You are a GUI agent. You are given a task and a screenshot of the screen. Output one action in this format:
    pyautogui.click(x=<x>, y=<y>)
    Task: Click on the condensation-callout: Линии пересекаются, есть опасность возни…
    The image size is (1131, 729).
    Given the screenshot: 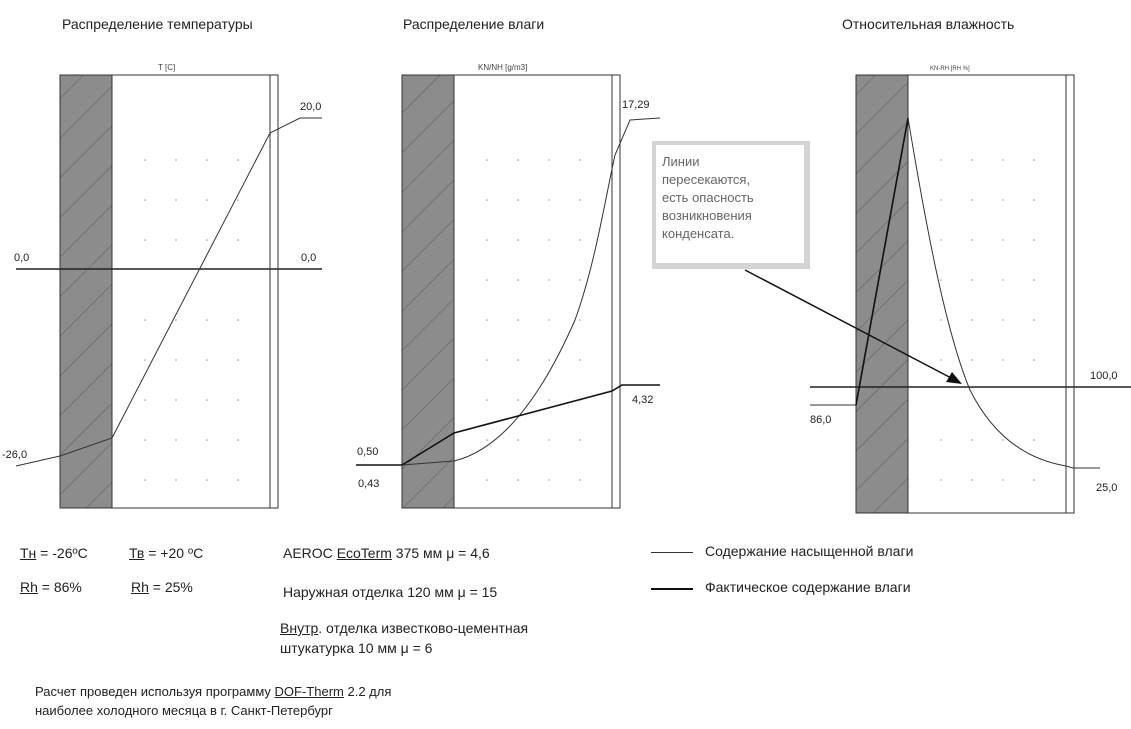 What is the action you would take?
    pyautogui.click(x=731, y=205)
    